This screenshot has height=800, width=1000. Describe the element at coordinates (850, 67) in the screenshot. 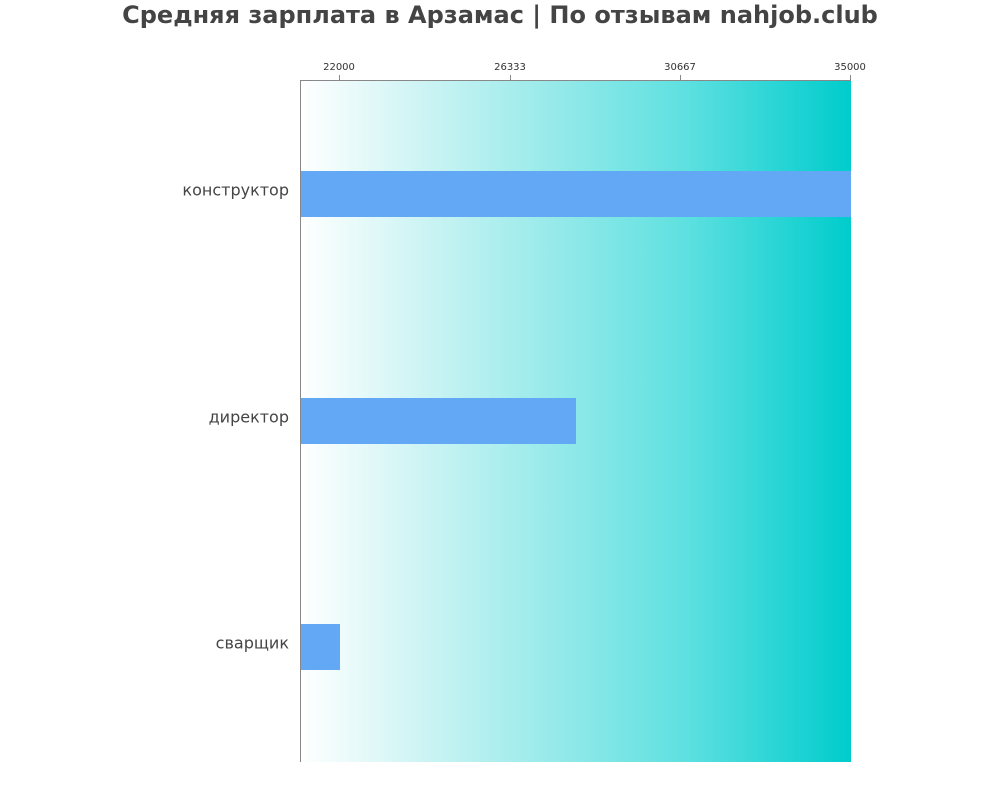

I see `x-tick-label: 35000` at that location.